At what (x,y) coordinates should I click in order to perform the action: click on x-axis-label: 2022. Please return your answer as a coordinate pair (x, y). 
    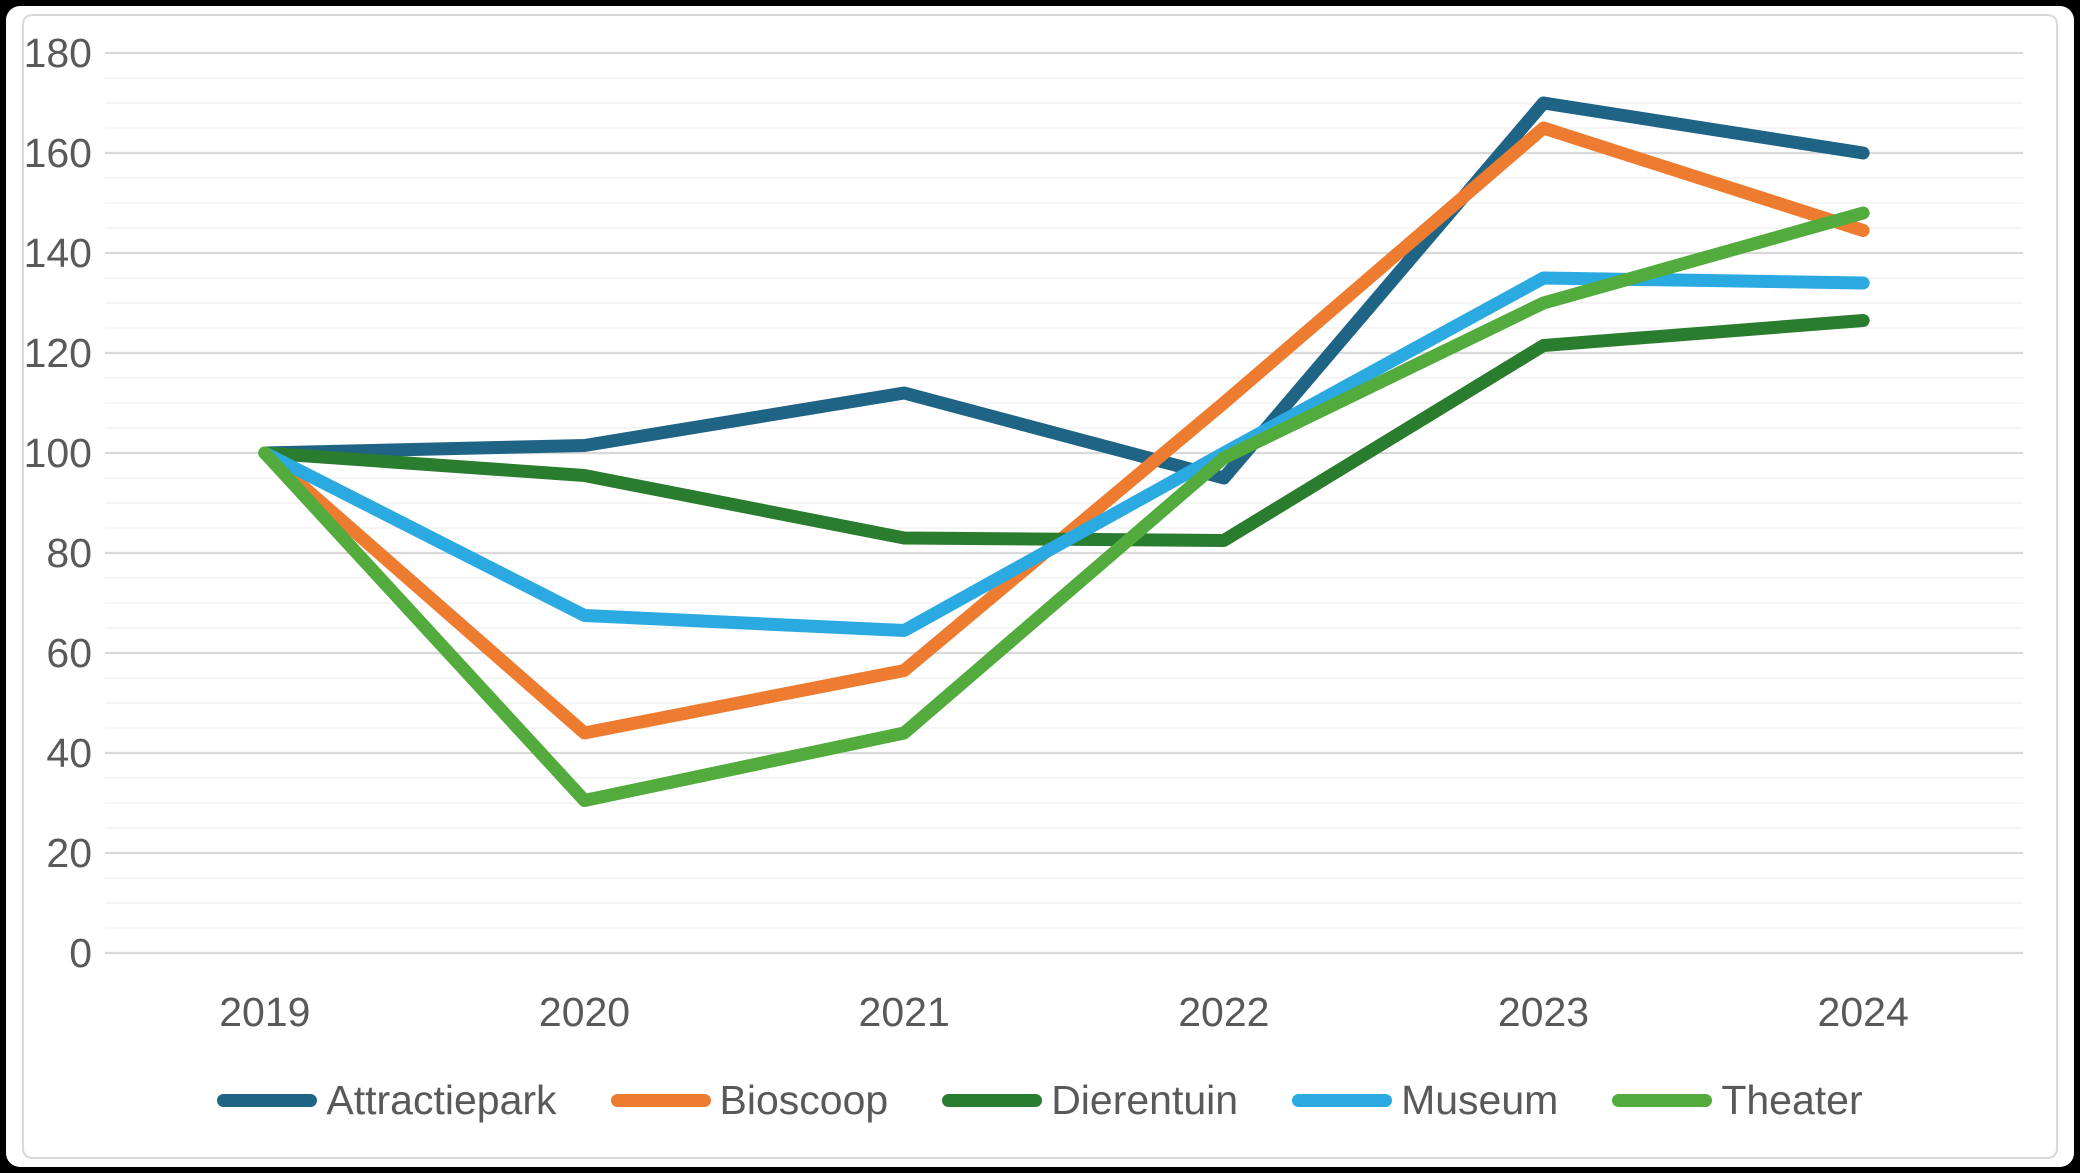
    Looking at the image, I should click on (1223, 1012).